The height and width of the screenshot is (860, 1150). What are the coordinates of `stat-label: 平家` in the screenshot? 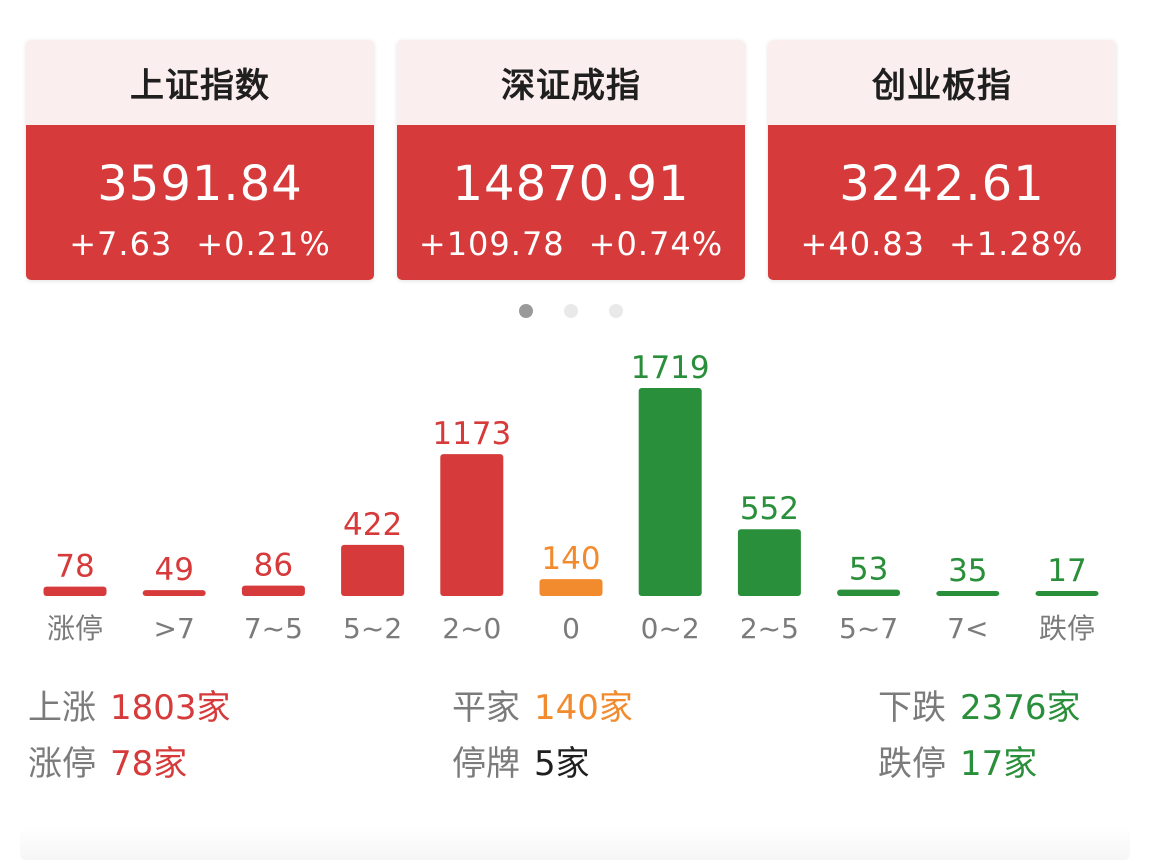 It's located at (486, 708).